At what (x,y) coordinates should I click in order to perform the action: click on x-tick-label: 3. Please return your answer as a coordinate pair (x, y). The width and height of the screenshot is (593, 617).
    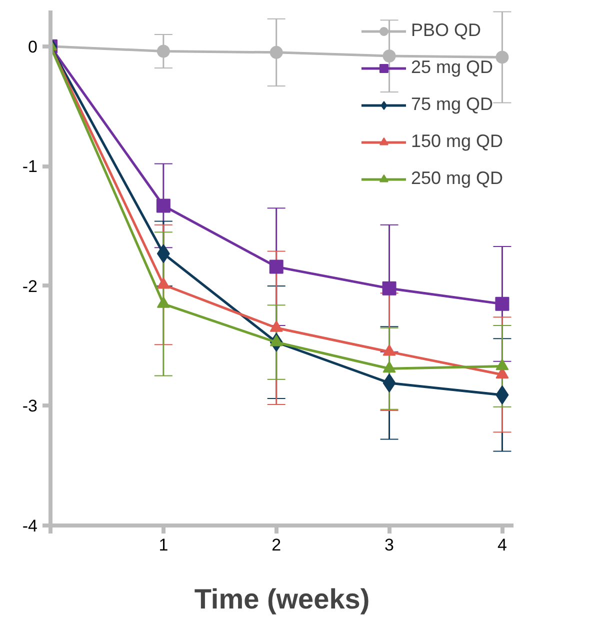
    Looking at the image, I should click on (389, 545).